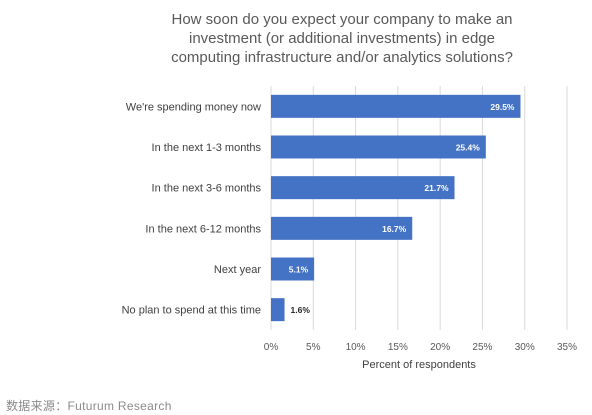 This screenshot has height=415, width=592. I want to click on category-label: In the next 6-12 months, so click(203, 229).